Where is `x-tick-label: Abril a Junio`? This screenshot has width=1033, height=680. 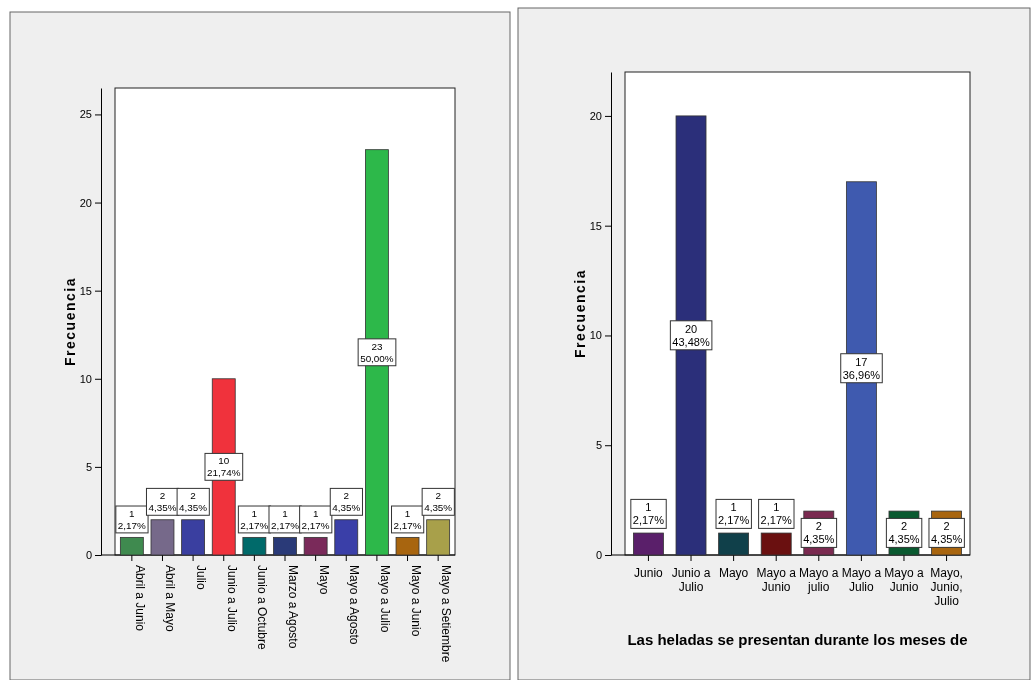 x-tick-label: Abril a Junio is located at coordinates (139, 598).